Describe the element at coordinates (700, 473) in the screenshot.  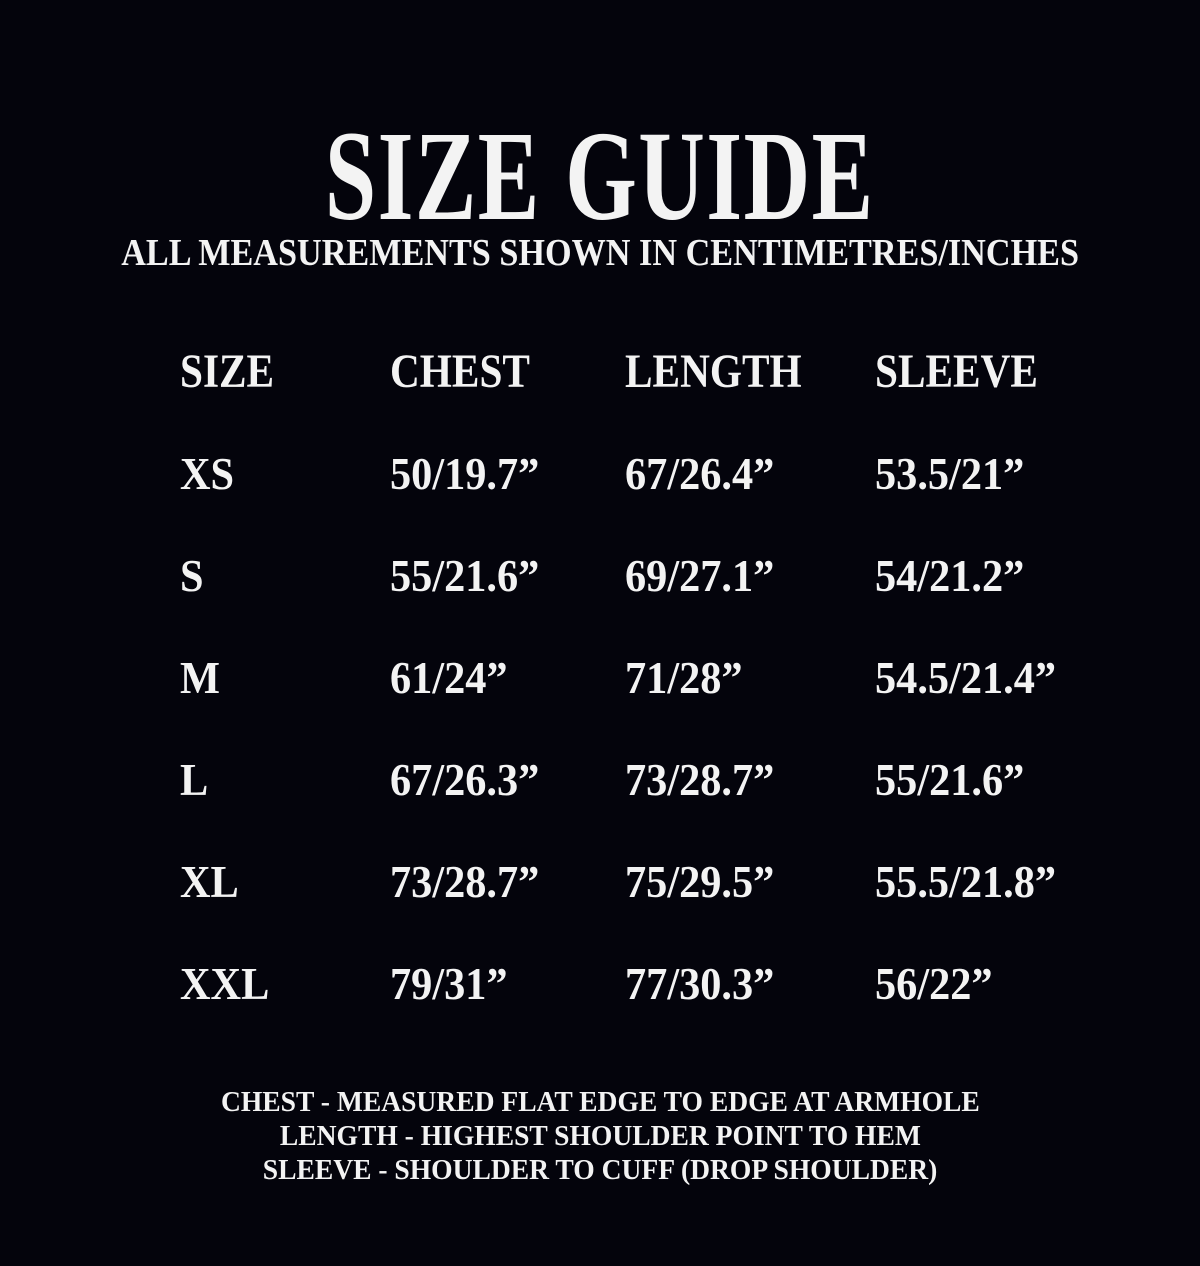
I see `length-value: 67/26.4”` at that location.